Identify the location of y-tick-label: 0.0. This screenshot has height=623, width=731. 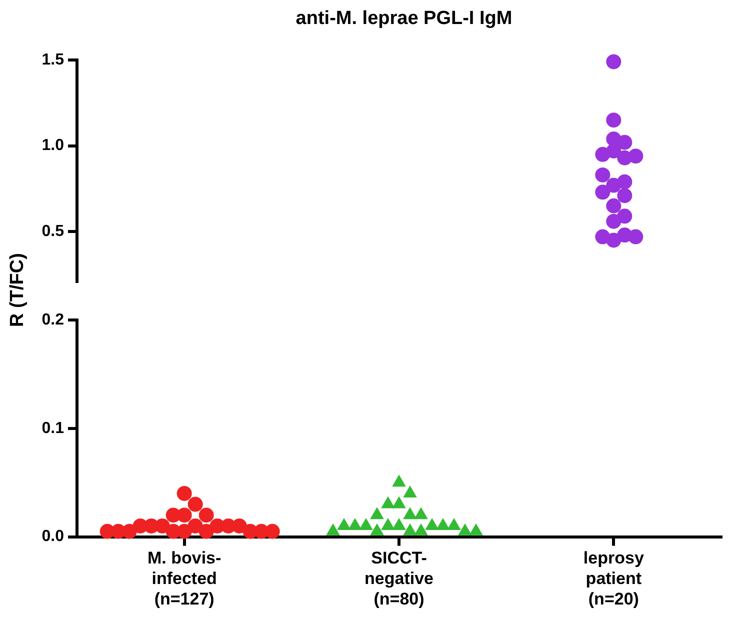
(53, 537).